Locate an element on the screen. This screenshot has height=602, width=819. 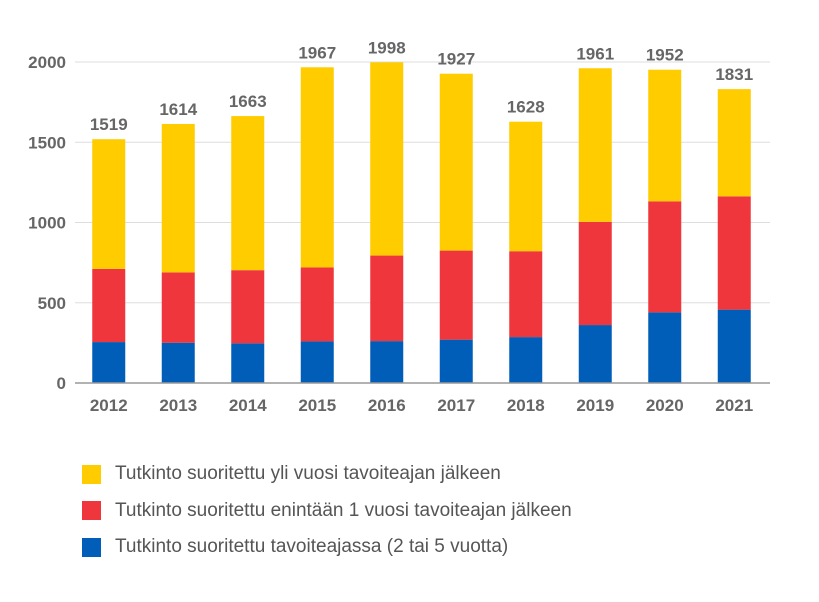
x-tick-label: 2016 is located at coordinates (387, 405).